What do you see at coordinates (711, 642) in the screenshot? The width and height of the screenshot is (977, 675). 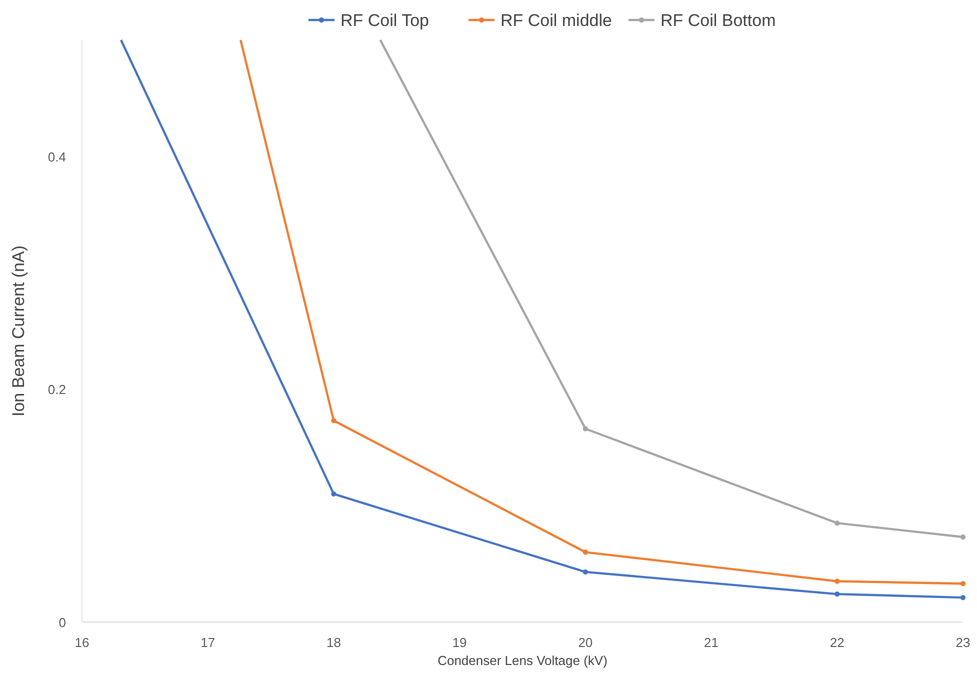 I see `x-tick-label: 21` at bounding box center [711, 642].